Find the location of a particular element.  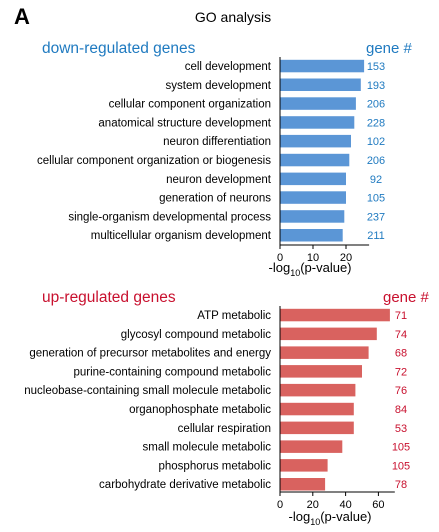

category-label: cellular component organization is located at coordinates (190, 105).